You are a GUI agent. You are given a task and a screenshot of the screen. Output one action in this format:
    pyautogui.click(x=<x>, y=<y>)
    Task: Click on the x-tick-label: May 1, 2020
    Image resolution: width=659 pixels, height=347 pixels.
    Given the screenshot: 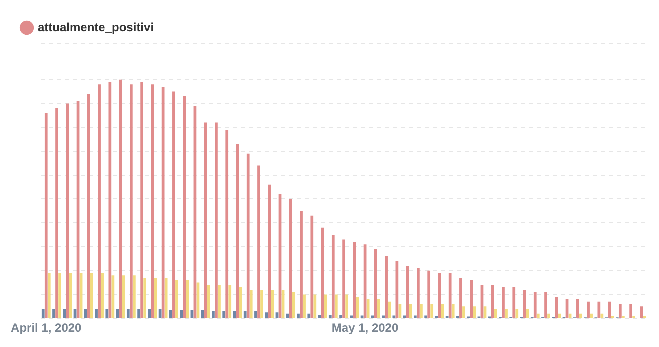 What is the action you would take?
    pyautogui.click(x=365, y=328)
    